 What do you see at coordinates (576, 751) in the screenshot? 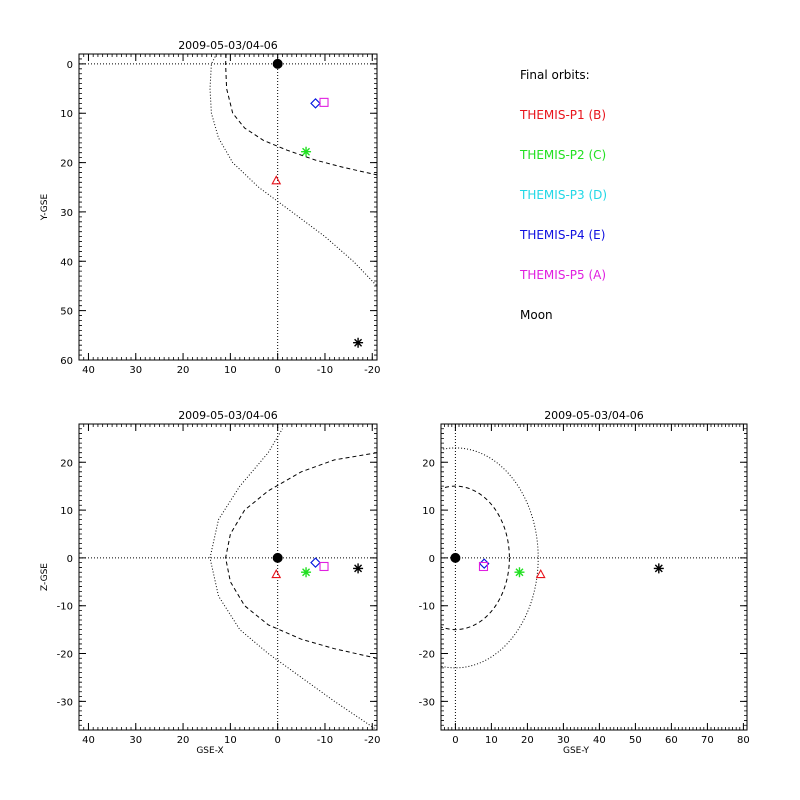
I see `x-axis-label: GSE-Y` at bounding box center [576, 751].